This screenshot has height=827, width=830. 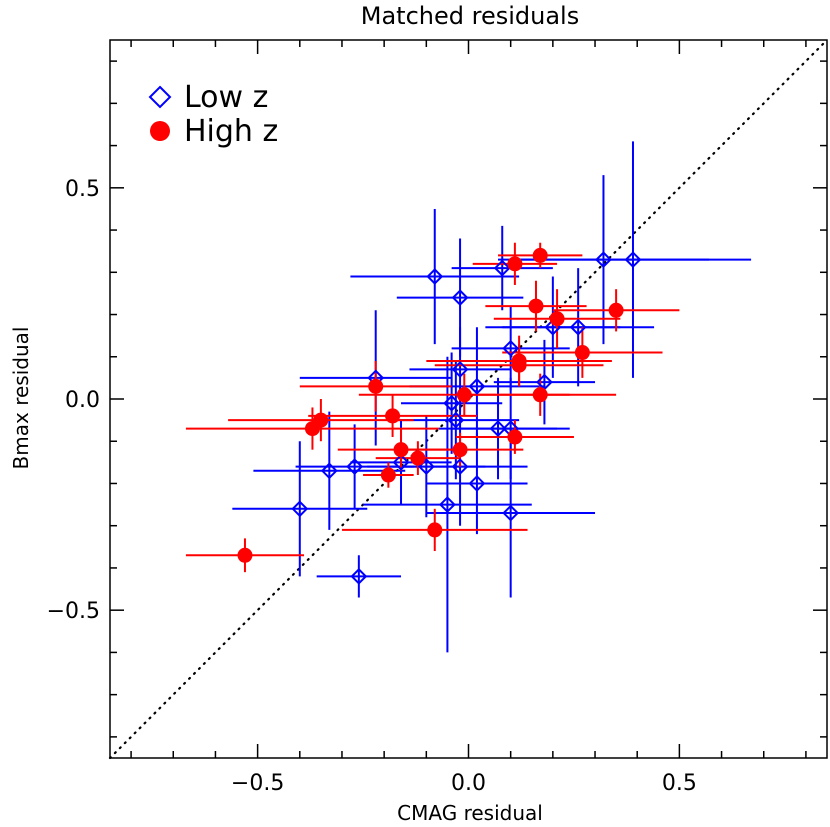 I want to click on chart-title: Matched residuals, so click(x=470, y=16).